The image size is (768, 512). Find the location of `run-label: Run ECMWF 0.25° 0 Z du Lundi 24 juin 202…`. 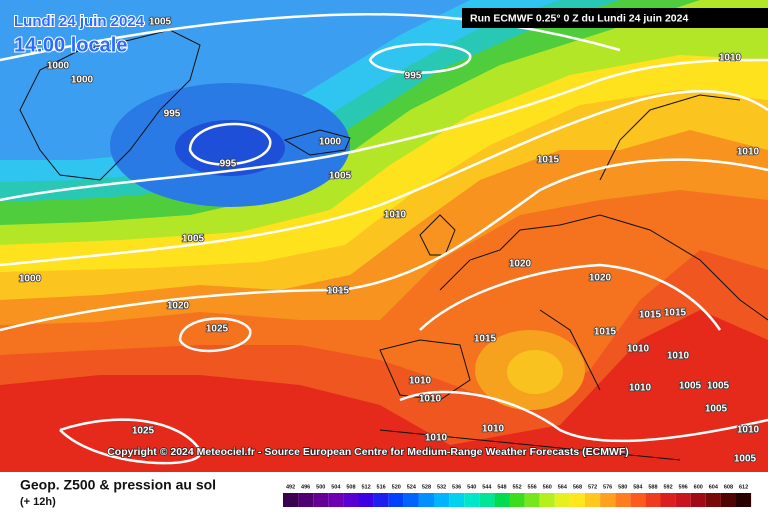

run-label: Run ECMWF 0.25° 0 Z du Lundi 24 juin 202… is located at coordinates (579, 18).